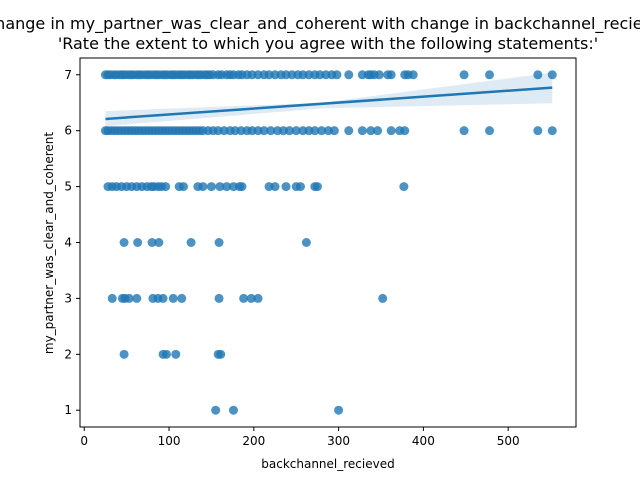  I want to click on y-tick-label: 1, so click(68, 410).